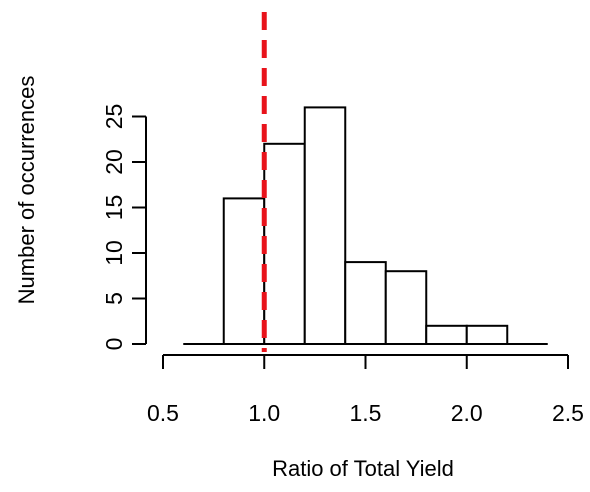 The width and height of the screenshot is (590, 492). What do you see at coordinates (26, 190) in the screenshot?
I see `y-axis-title: Number of occurrences` at bounding box center [26, 190].